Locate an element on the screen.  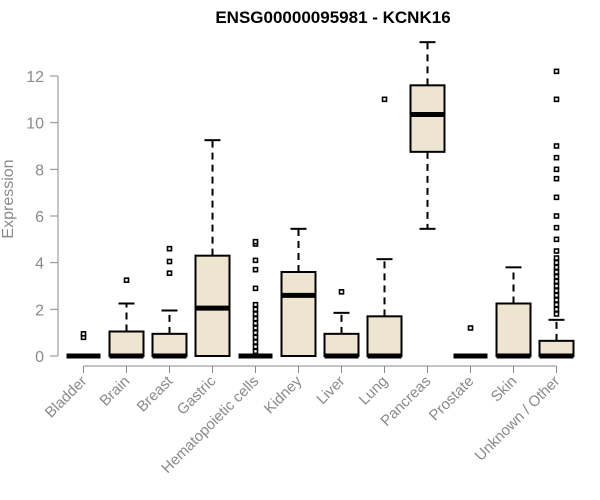
chart-title: ENSG00000095981 - KCNK16 is located at coordinates (332, 17).